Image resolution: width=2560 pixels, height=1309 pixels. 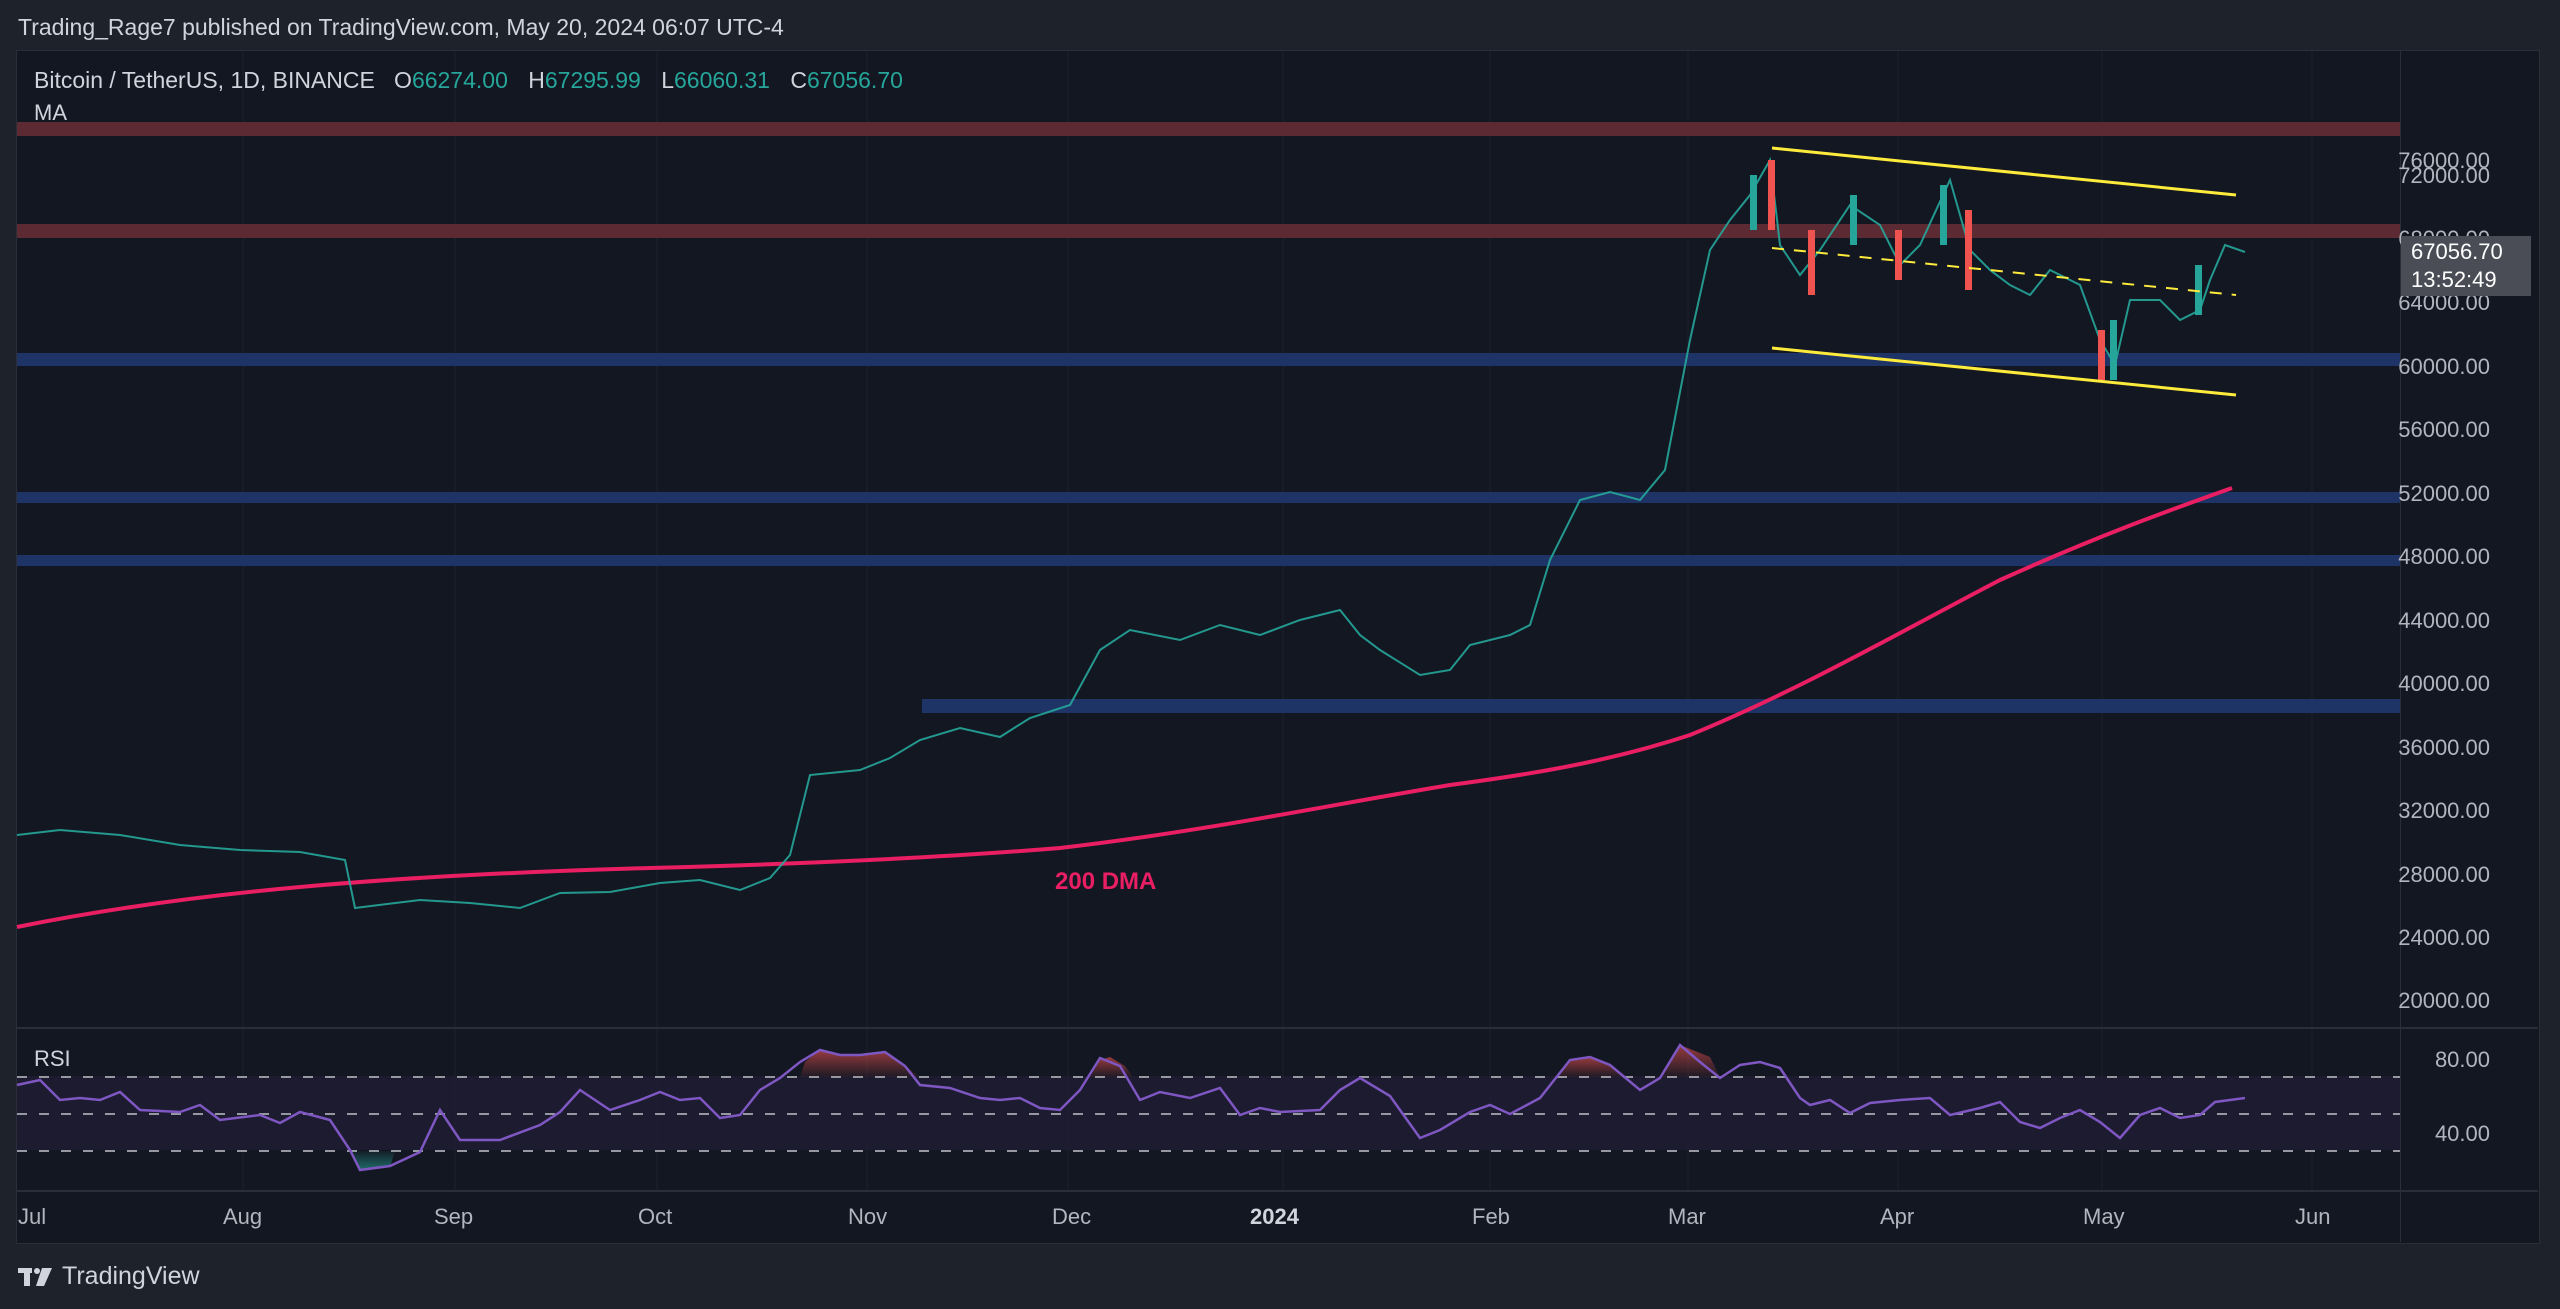 I want to click on price-tick: 24000.00, so click(x=2444, y=937).